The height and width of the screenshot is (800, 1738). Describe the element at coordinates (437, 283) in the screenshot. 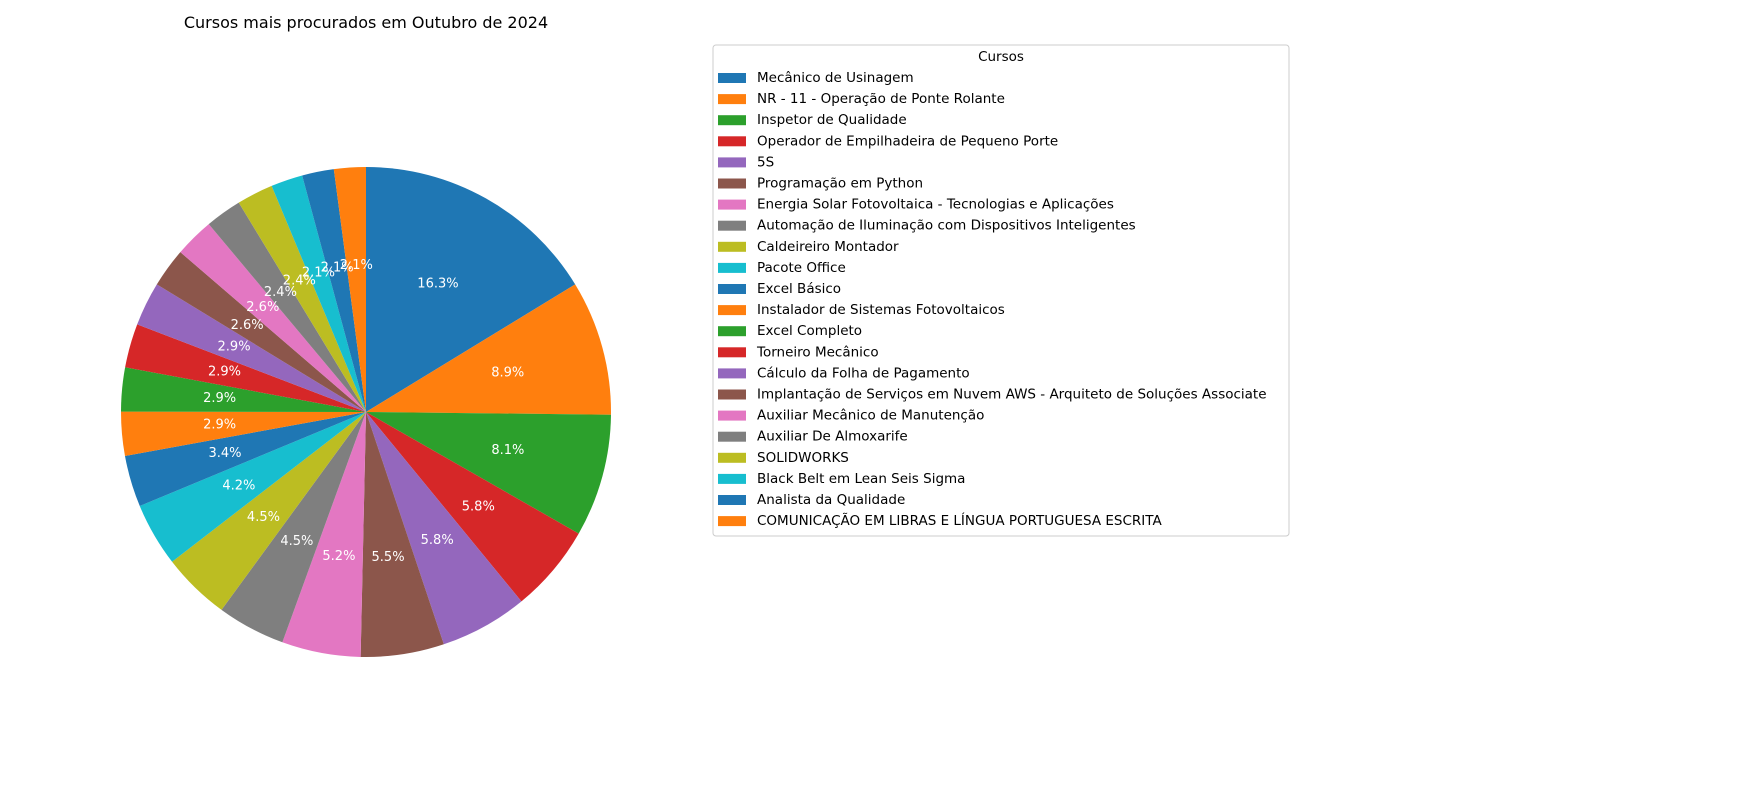

I see `slice-percent-label: 16.3%` at that location.